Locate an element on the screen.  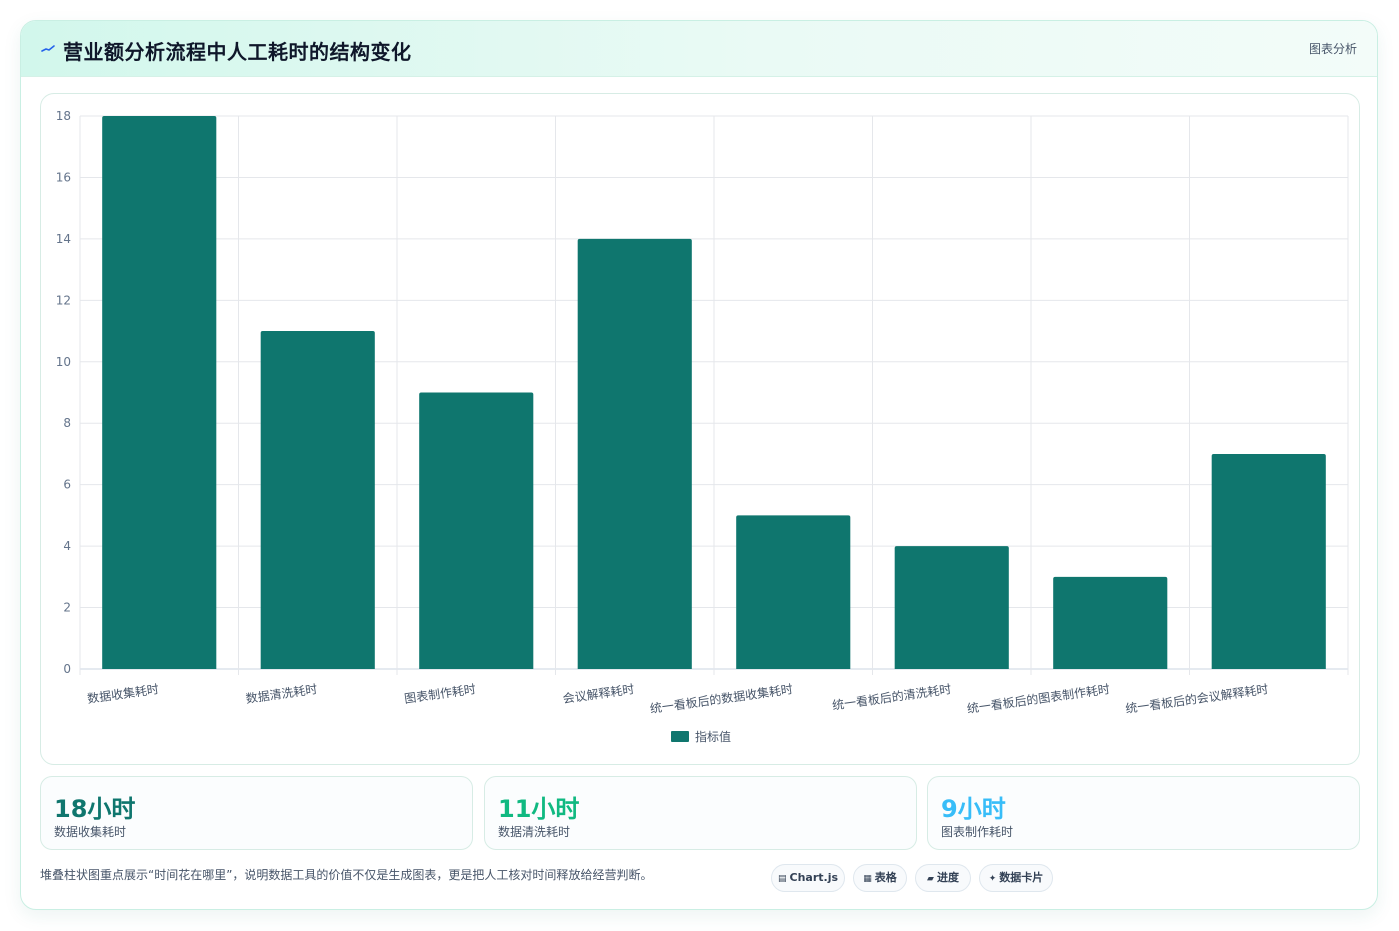
kpi-label: 数据清洗耗时 is located at coordinates (534, 832).